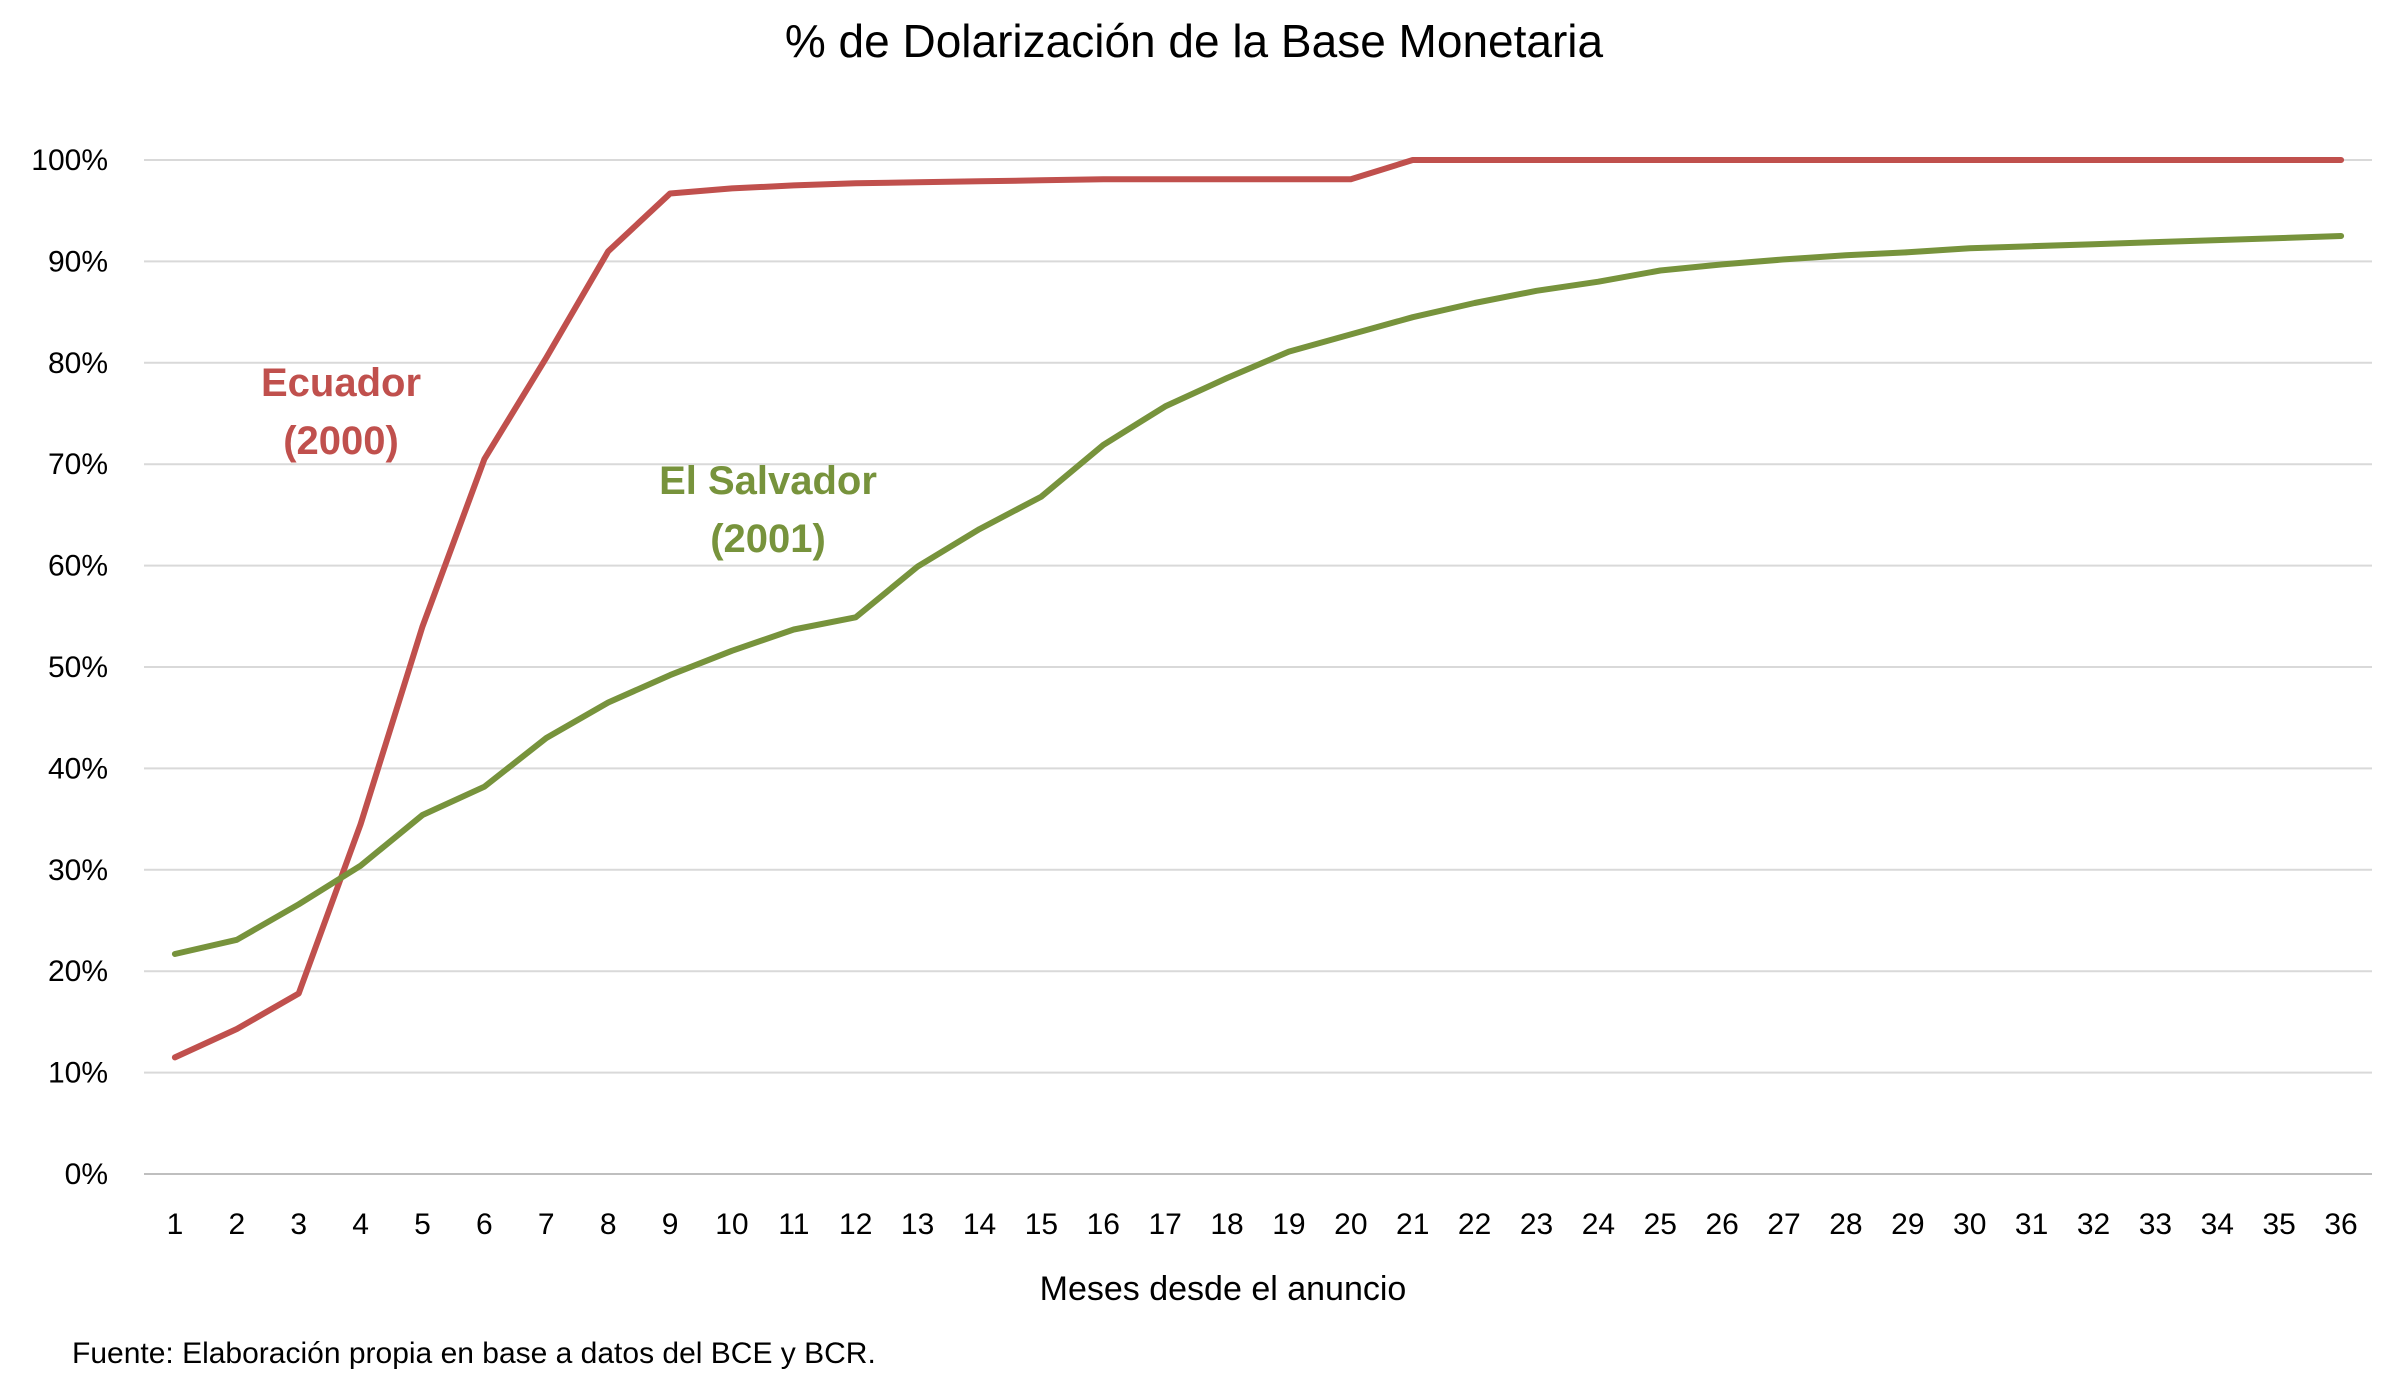 This screenshot has height=1378, width=2404. What do you see at coordinates (2278, 1224) in the screenshot?
I see `x-tick-label: 35` at bounding box center [2278, 1224].